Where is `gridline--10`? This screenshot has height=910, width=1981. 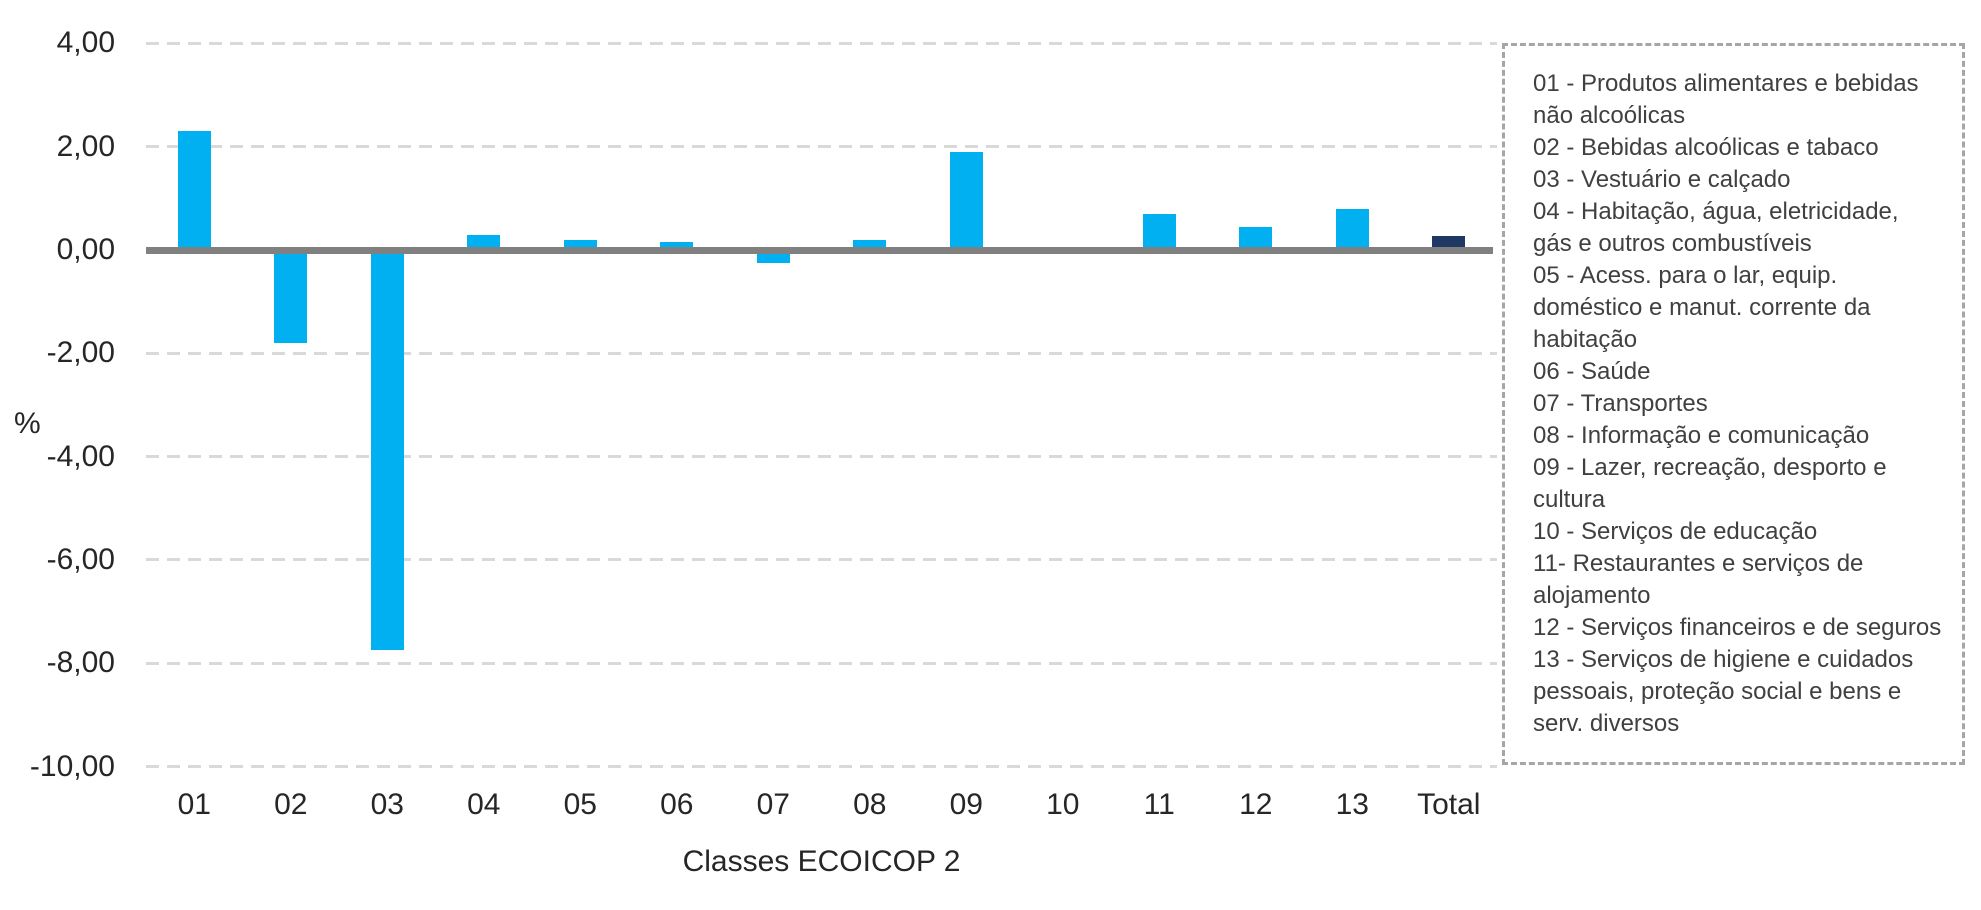
gridline--10 is located at coordinates (821, 766).